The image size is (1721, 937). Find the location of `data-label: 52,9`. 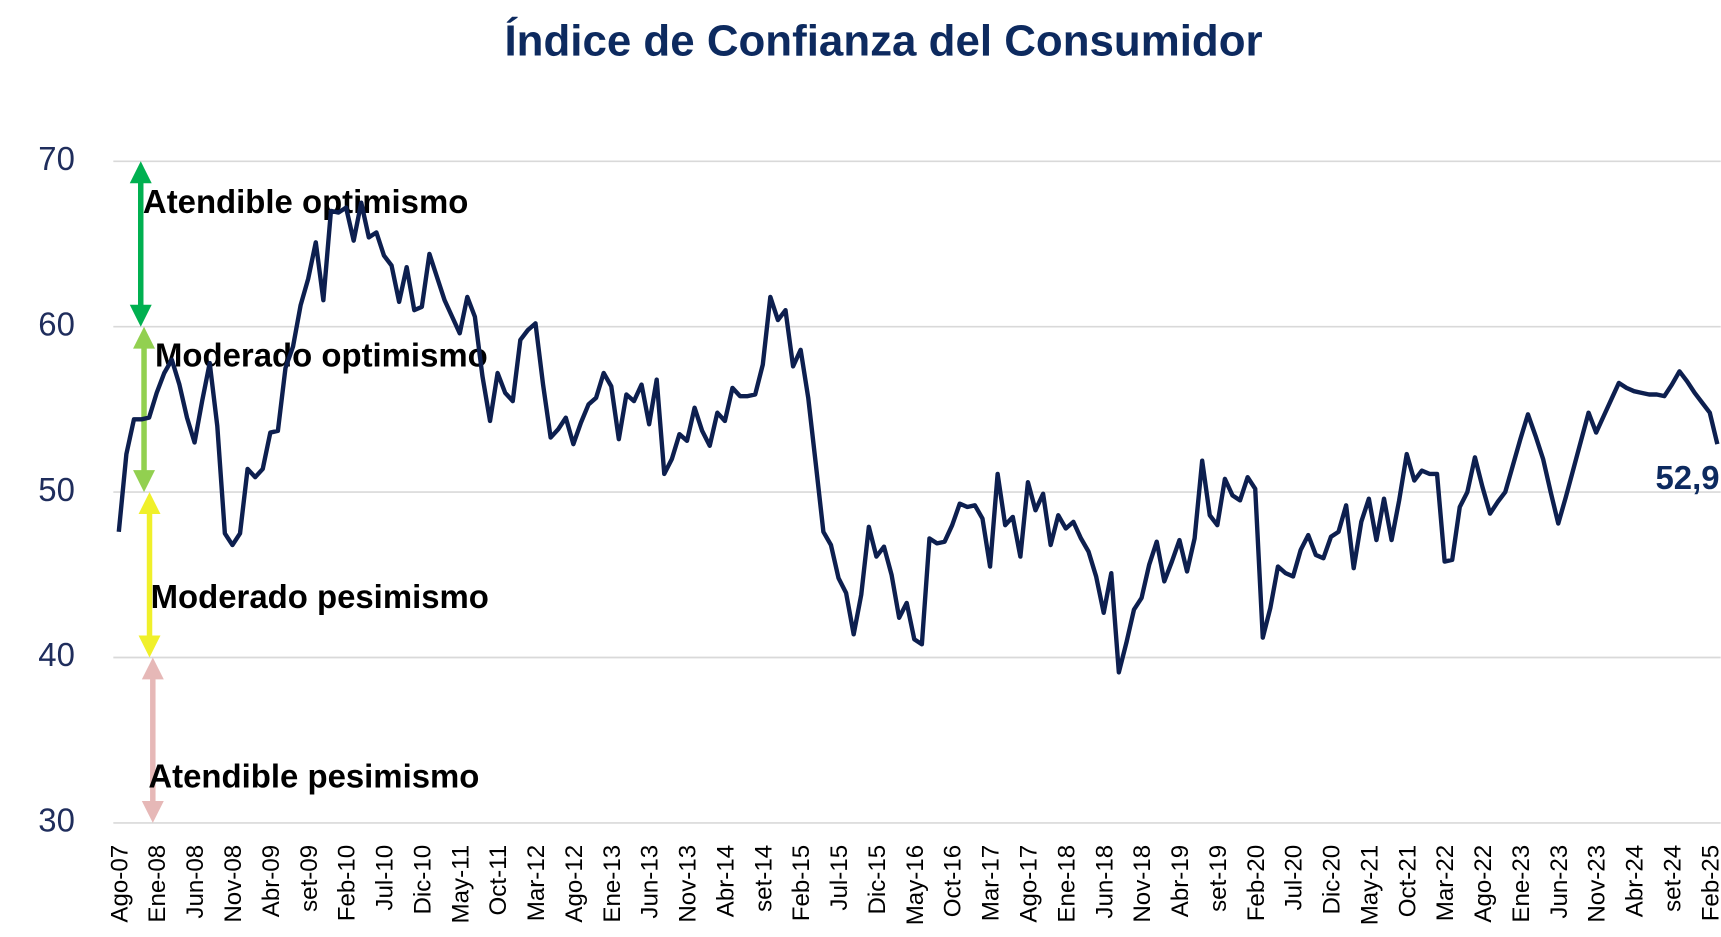

data-label: 52,9 is located at coordinates (1688, 477).